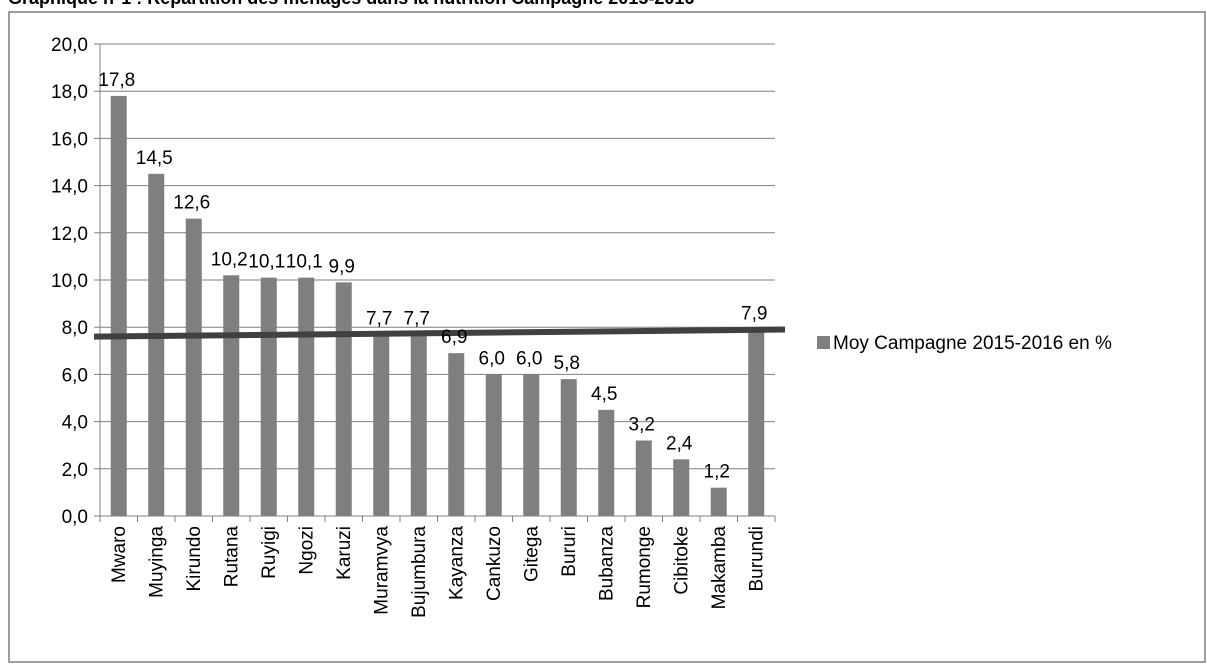 Image resolution: width=1207 pixels, height=664 pixels. Describe the element at coordinates (756, 559) in the screenshot. I see `category-label: Burundi` at that location.